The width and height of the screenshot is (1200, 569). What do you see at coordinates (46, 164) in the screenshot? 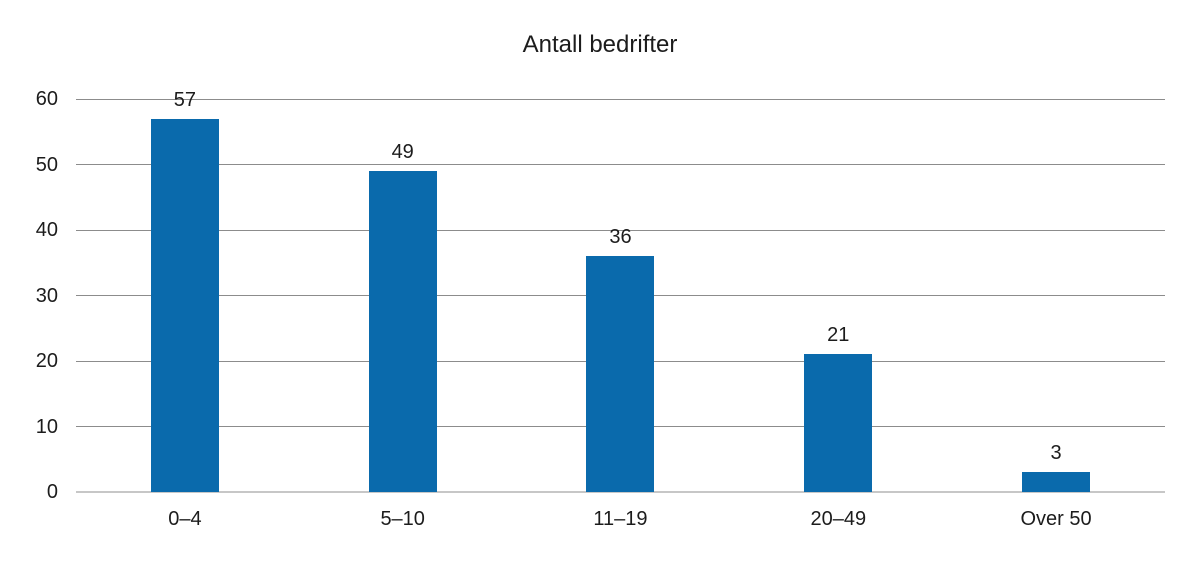
I see `y-tick-label: 50` at bounding box center [46, 164].